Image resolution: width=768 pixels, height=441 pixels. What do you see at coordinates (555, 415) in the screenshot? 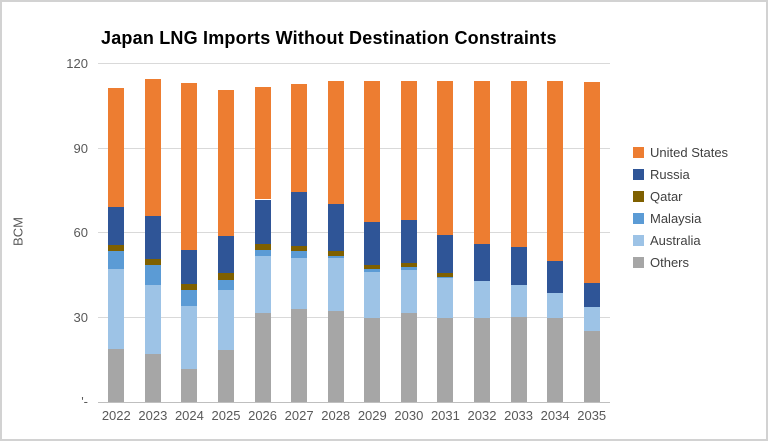
I see `x-tick-2034: 2034` at bounding box center [555, 415].